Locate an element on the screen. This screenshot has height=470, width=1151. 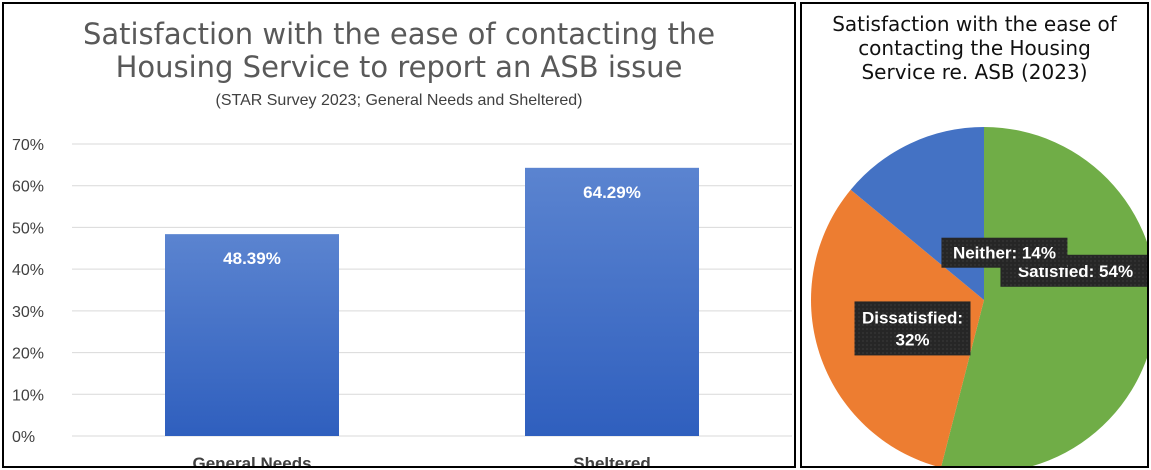
x-tick-label: Sheltered is located at coordinates (611, 460).